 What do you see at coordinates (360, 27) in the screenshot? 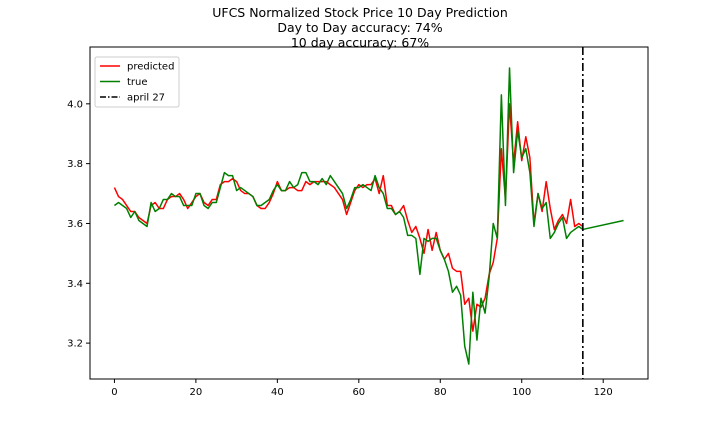
I see `chart-subtitle-daily-accuracy: Day to Day accuracy: 74%` at bounding box center [360, 27].